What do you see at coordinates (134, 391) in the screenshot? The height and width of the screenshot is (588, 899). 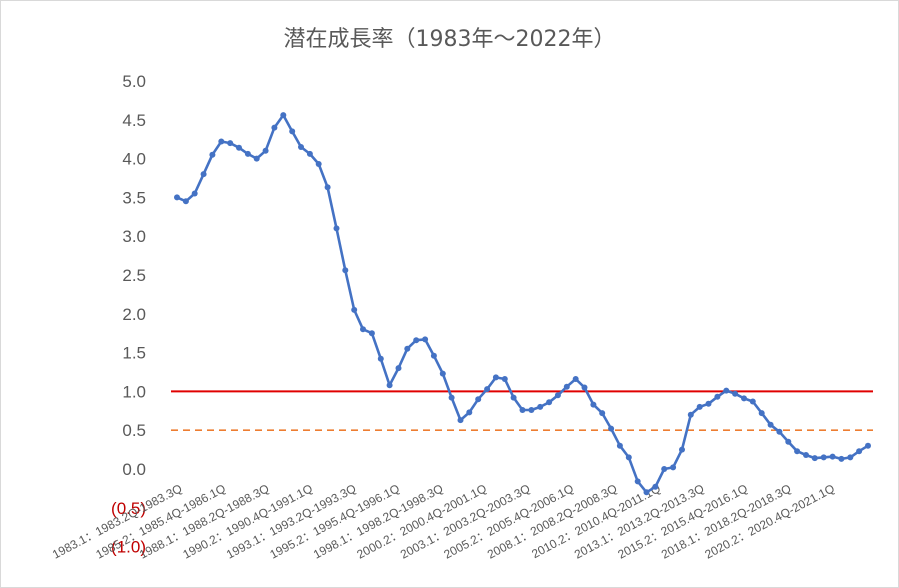 I see `y-tick-label: 1.0` at bounding box center [134, 391].